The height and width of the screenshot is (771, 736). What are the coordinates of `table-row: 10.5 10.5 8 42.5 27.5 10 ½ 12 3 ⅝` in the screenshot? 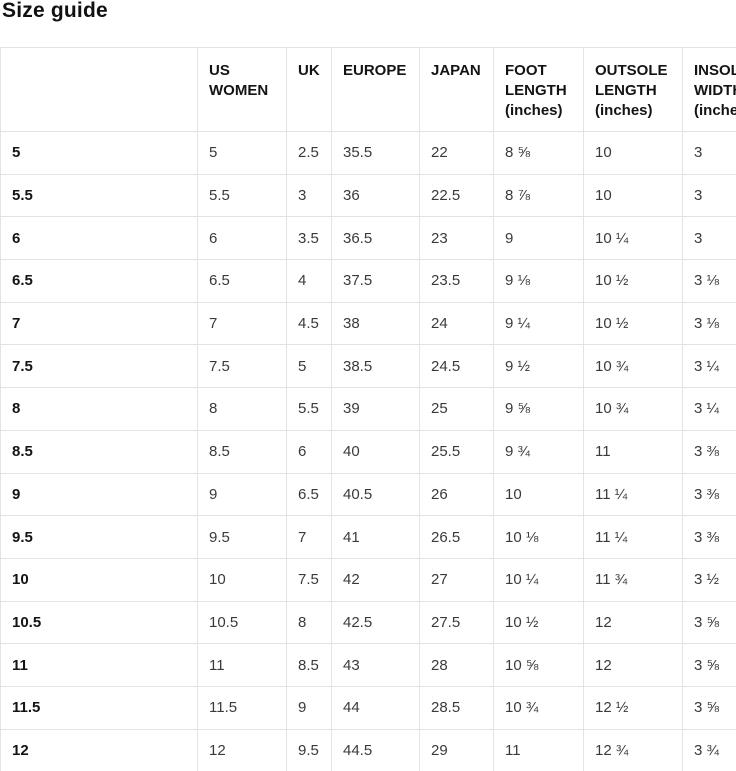 It's located at (368, 622).